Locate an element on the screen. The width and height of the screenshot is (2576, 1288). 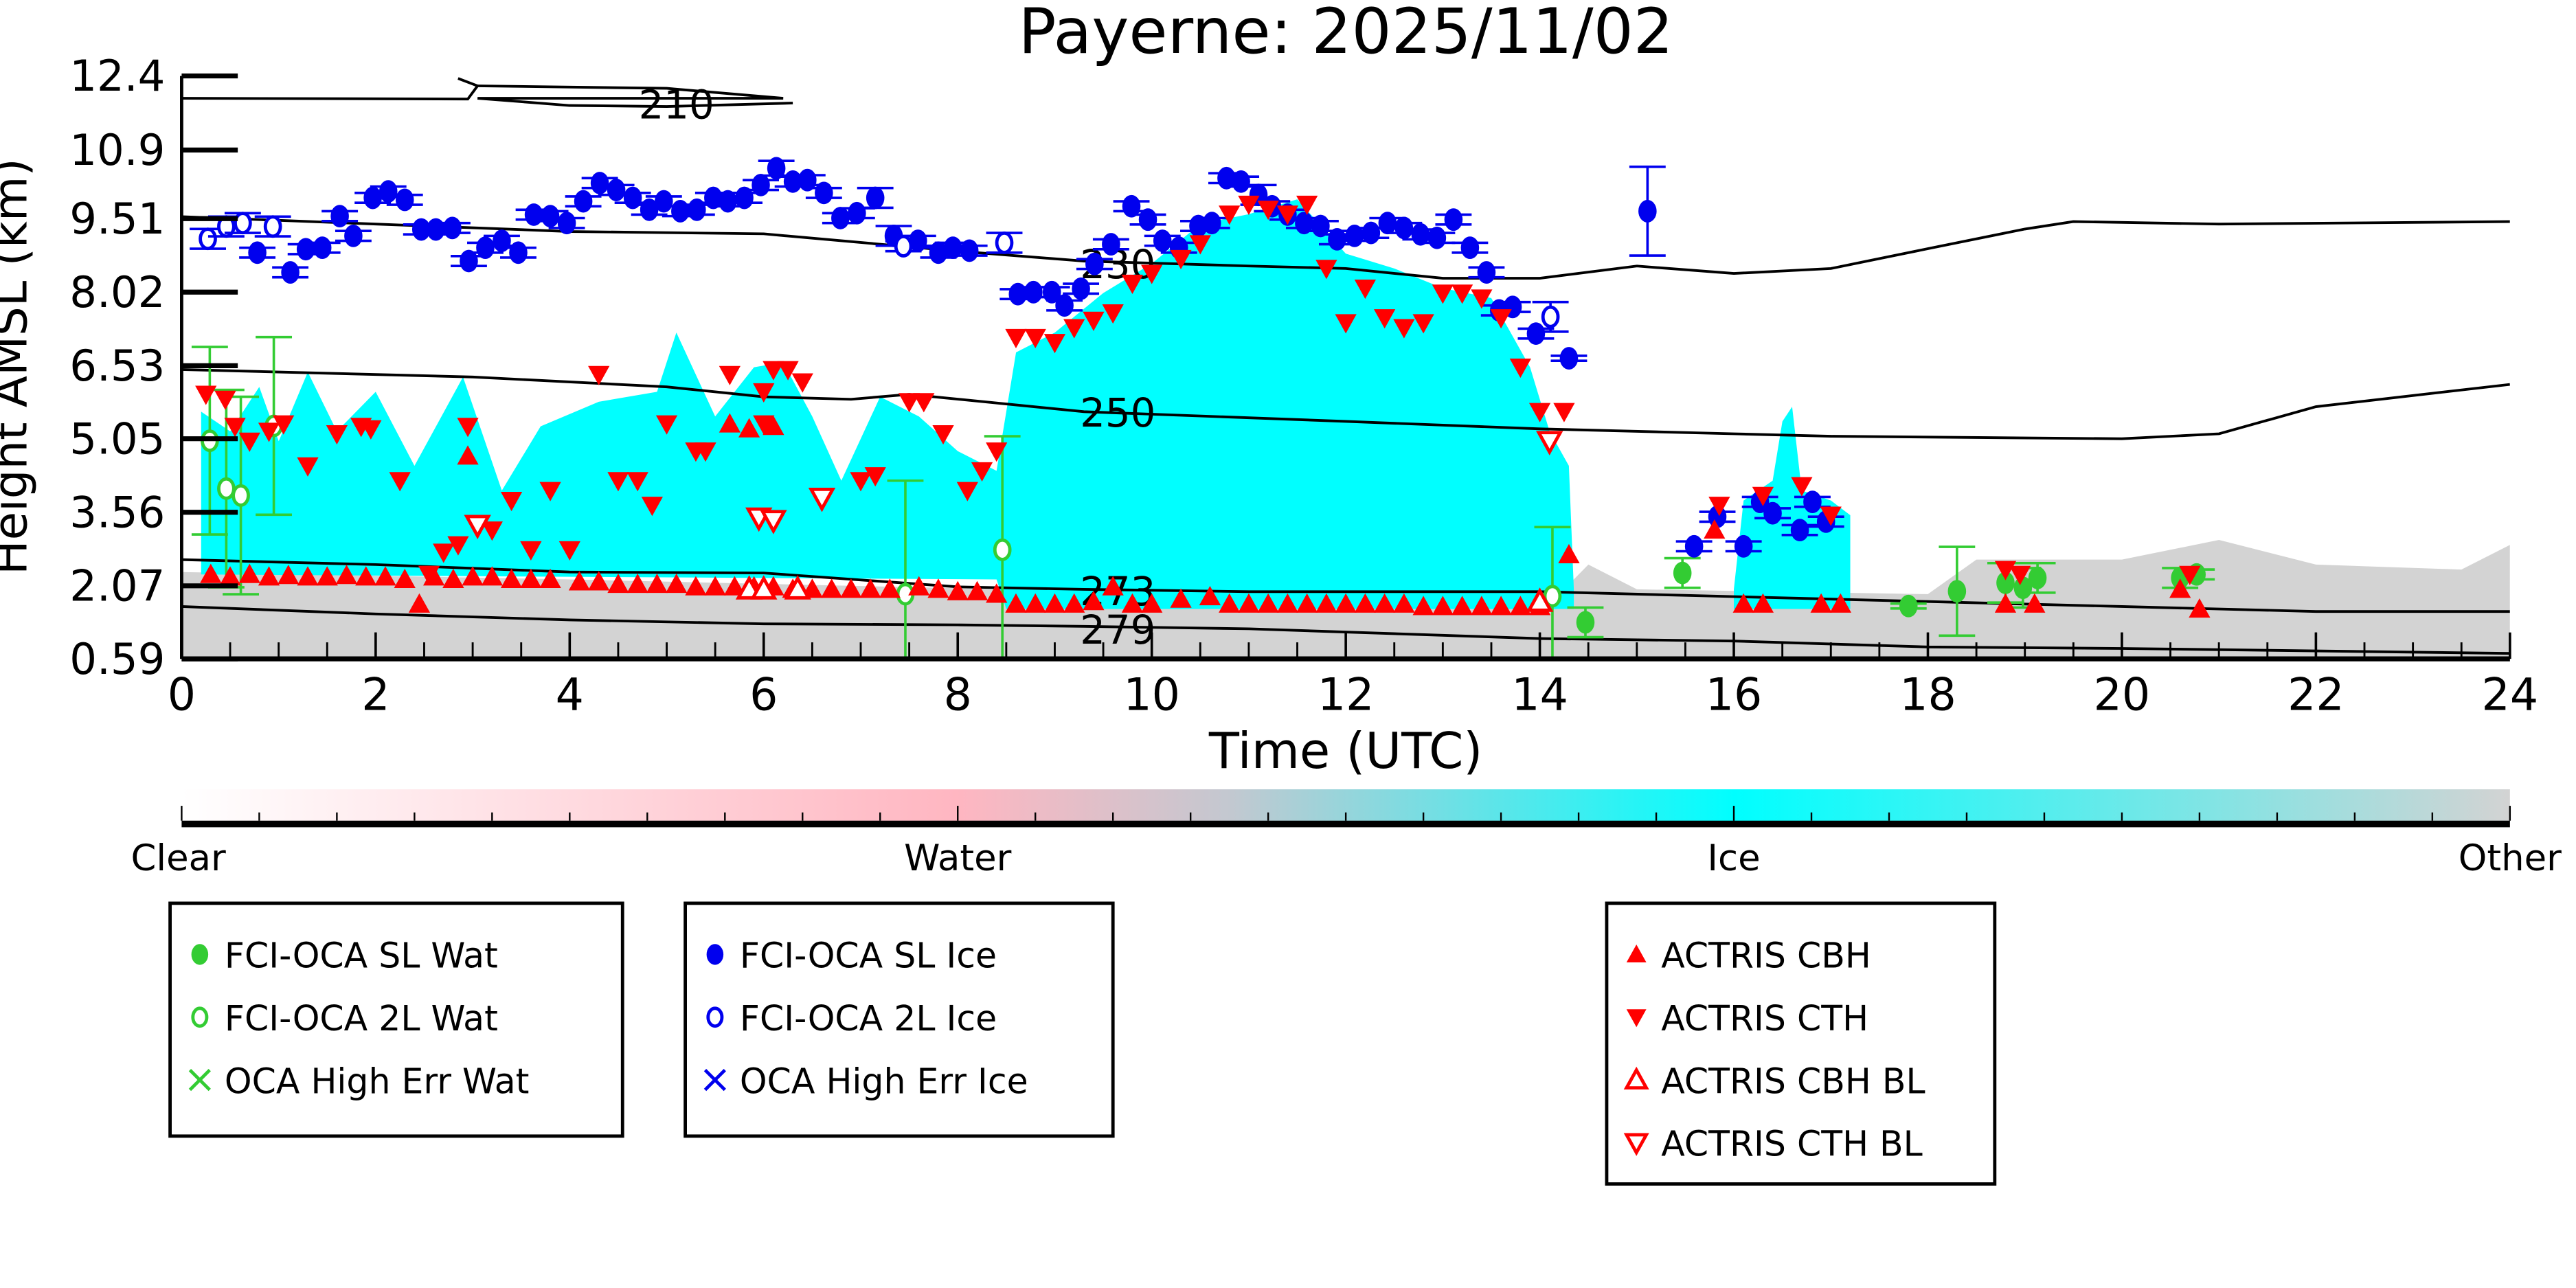
legend-frame is located at coordinates (396, 1019).